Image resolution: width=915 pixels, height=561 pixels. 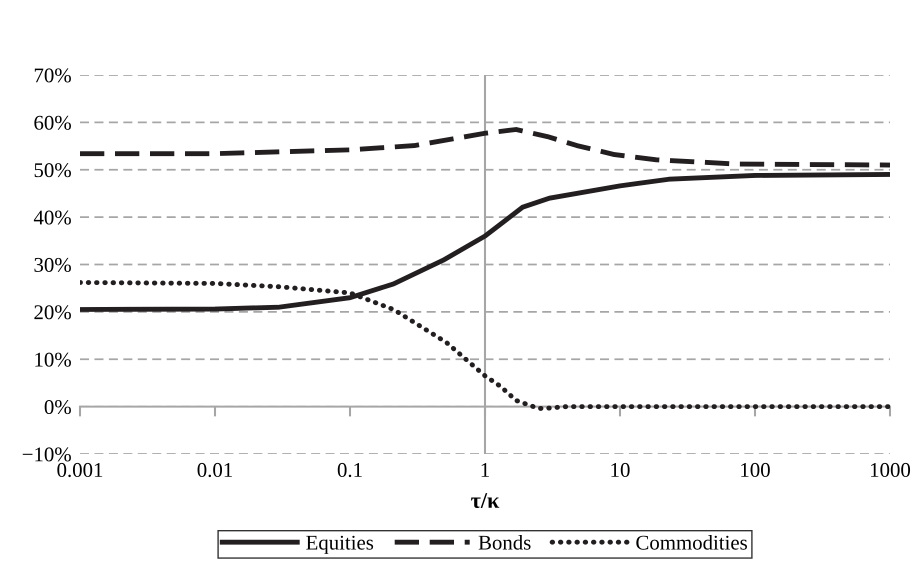 I want to click on x-axis-title: τ/κ, so click(x=485, y=500).